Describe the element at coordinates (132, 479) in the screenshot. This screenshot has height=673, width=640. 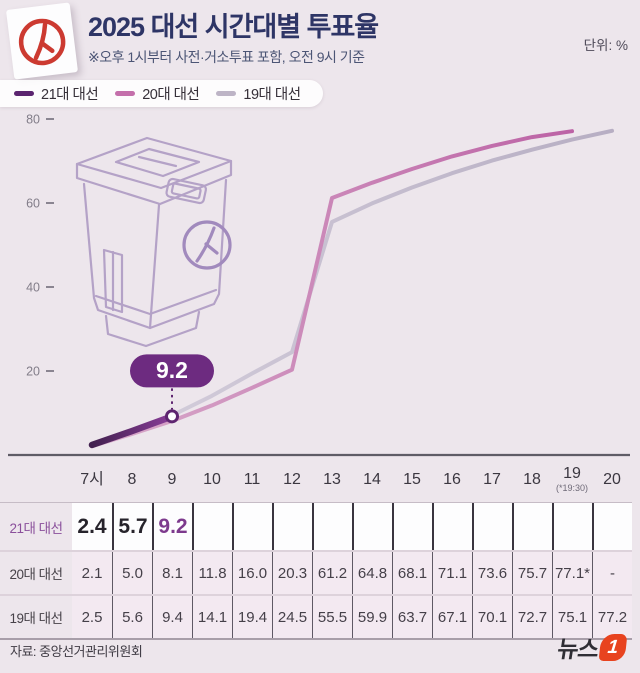
I see `column-header-1: 8` at that location.